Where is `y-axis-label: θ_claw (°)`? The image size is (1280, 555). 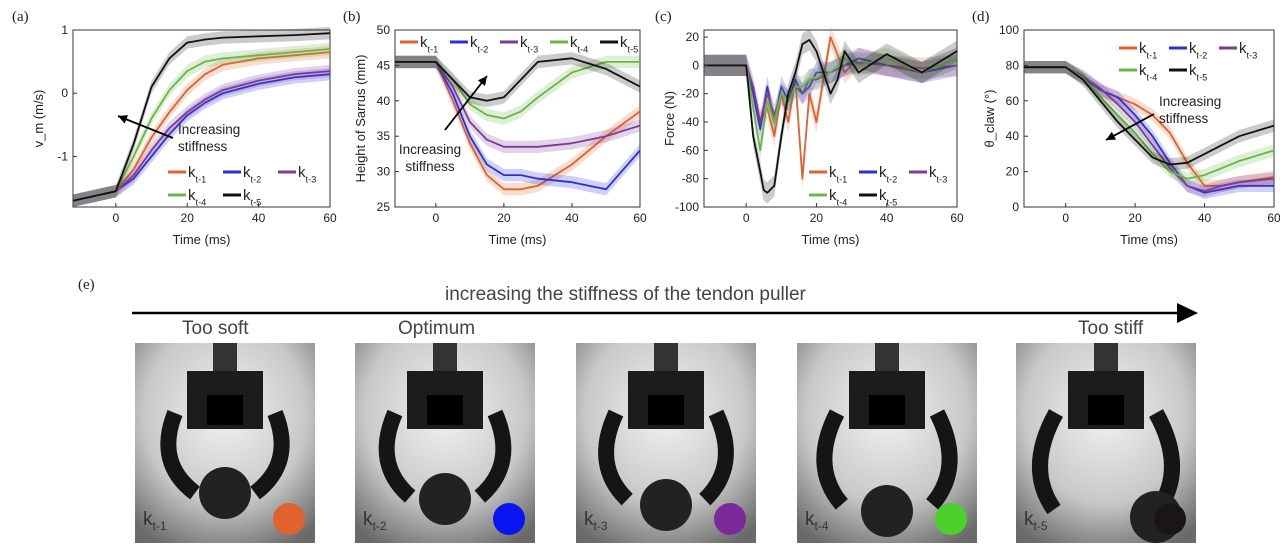
y-axis-label: θ_claw (°) is located at coordinates (989, 119).